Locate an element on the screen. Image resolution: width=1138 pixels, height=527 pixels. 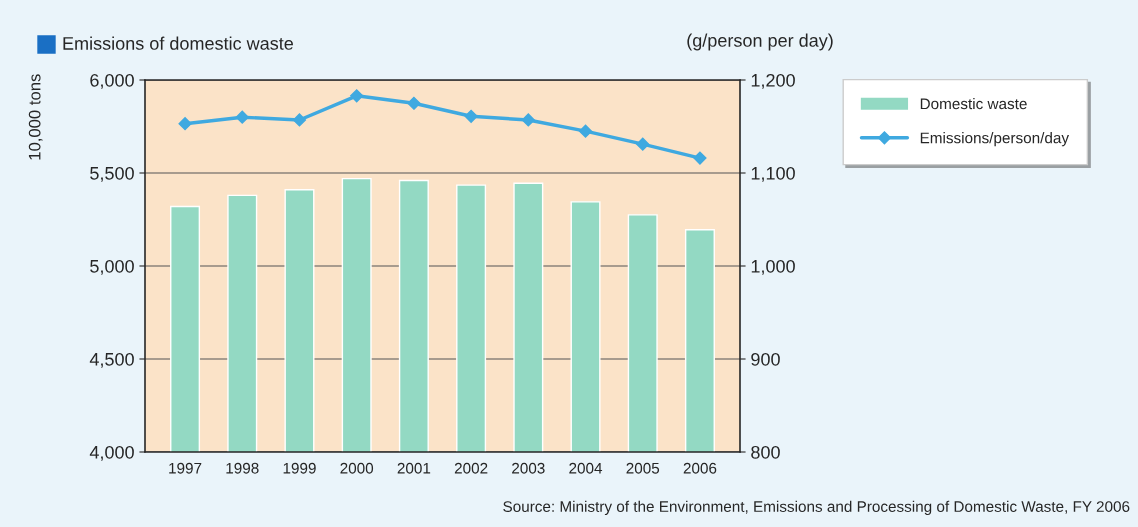
legend-label: Domestic waste is located at coordinates (973, 103).